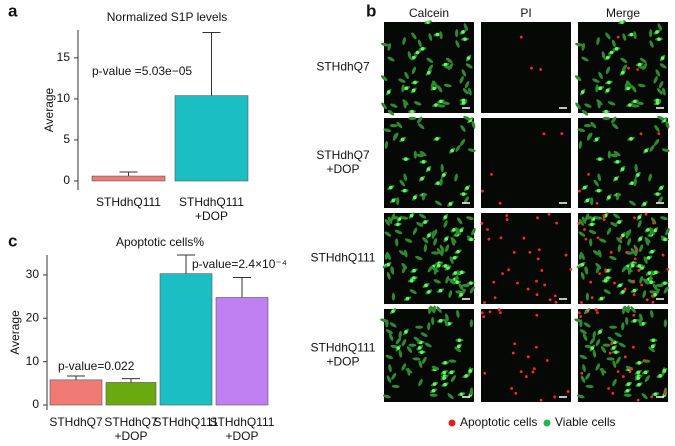 This screenshot has width=675, height=446. I want to click on row-label: STHdhQ7, so click(343, 67).